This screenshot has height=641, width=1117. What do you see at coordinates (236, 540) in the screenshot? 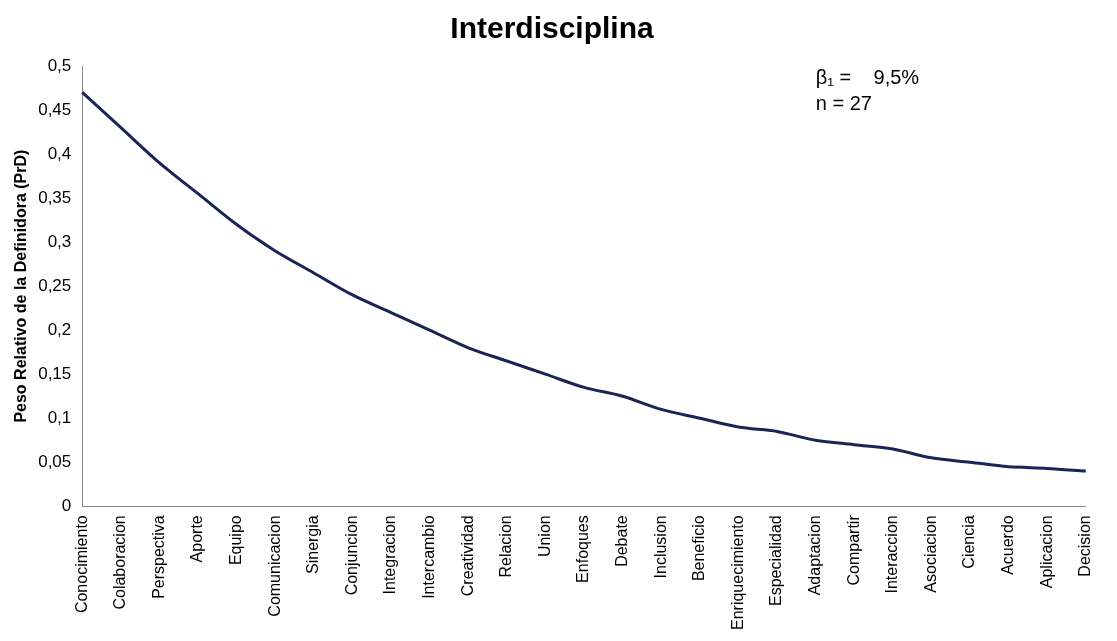
I see `x-tick-label: Equipo` at bounding box center [236, 540].